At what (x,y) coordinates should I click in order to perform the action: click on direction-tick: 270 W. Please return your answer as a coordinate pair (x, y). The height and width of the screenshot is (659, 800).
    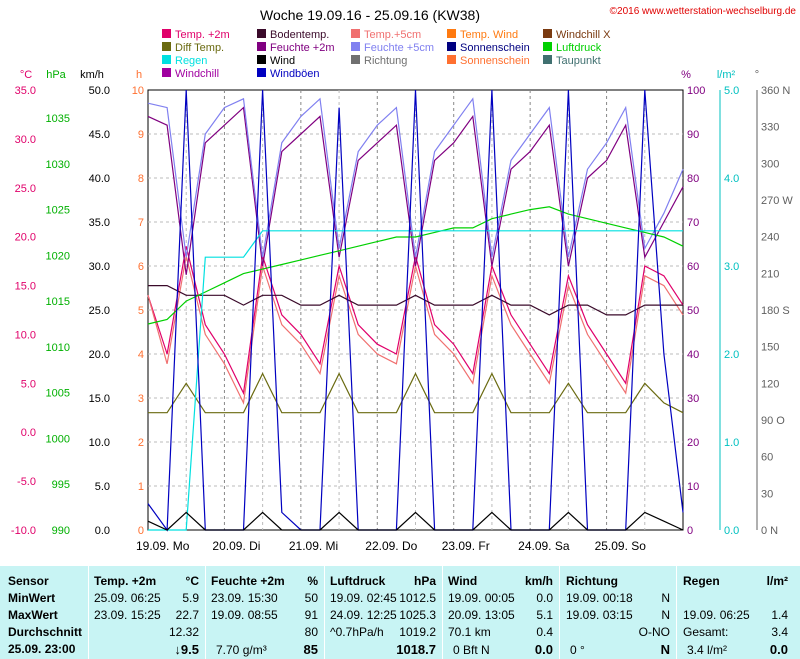
    Looking at the image, I should click on (777, 201).